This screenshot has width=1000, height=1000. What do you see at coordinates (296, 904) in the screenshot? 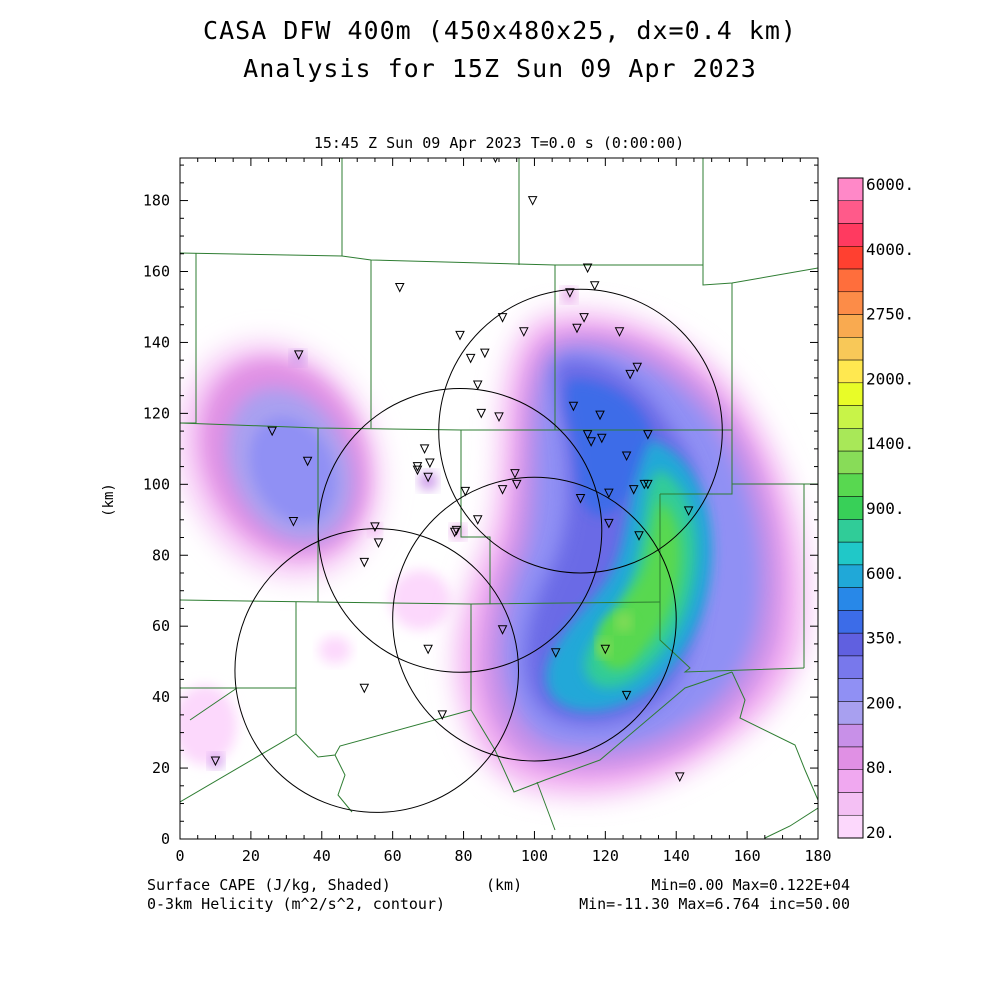
I see `footer-left-line-2: 0-3km Helicity (m^2/s^2, contour)` at bounding box center [296, 904].